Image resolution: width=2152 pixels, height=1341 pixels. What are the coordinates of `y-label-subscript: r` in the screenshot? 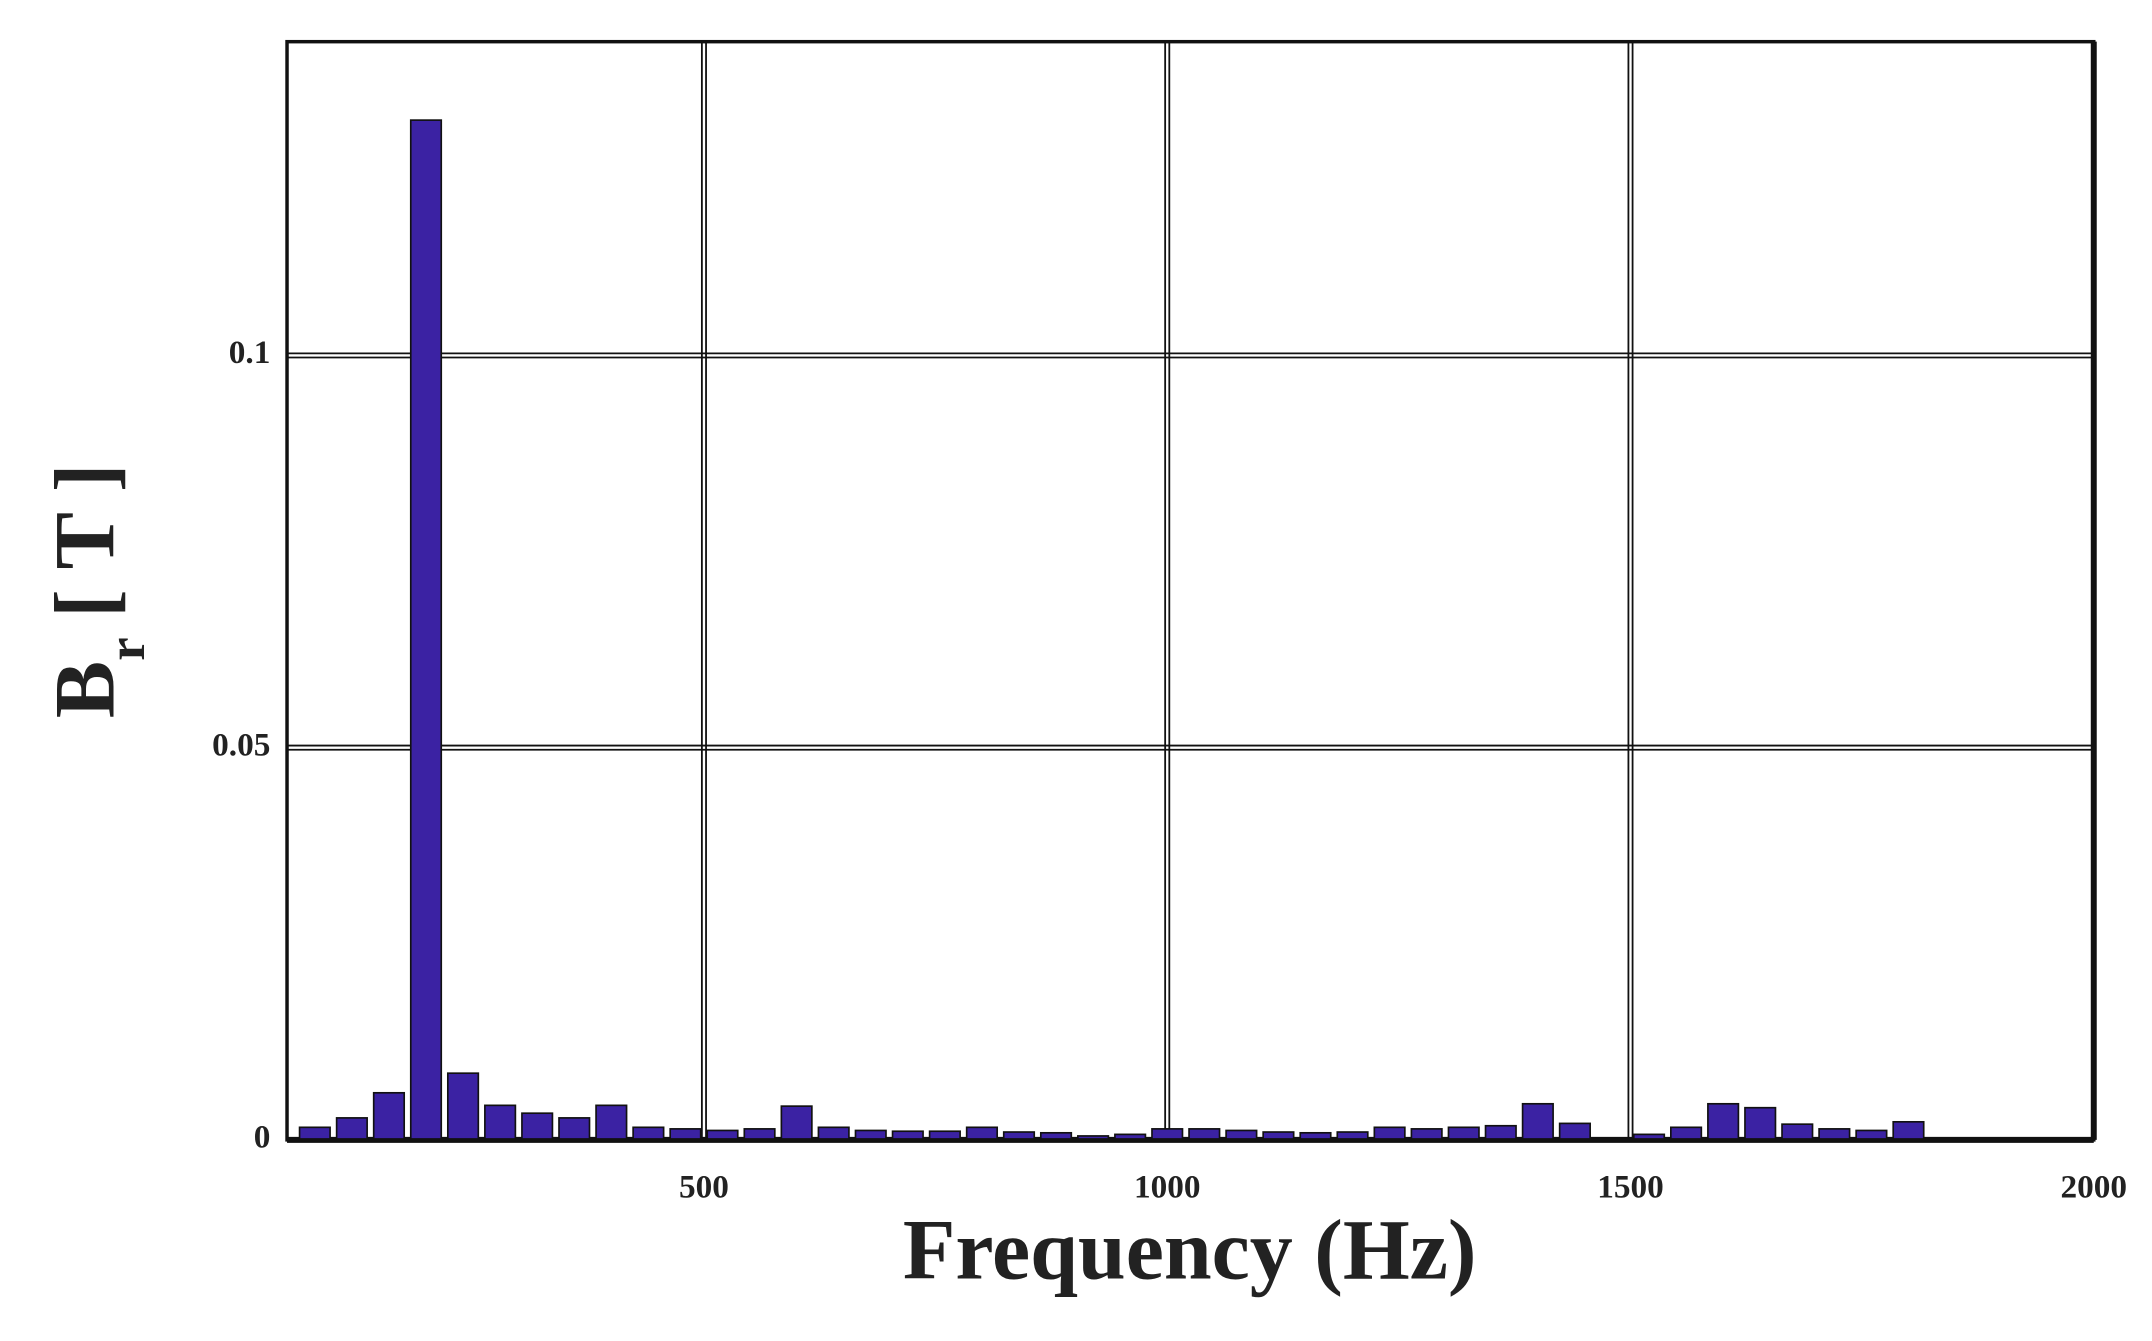 It's located at (127, 648).